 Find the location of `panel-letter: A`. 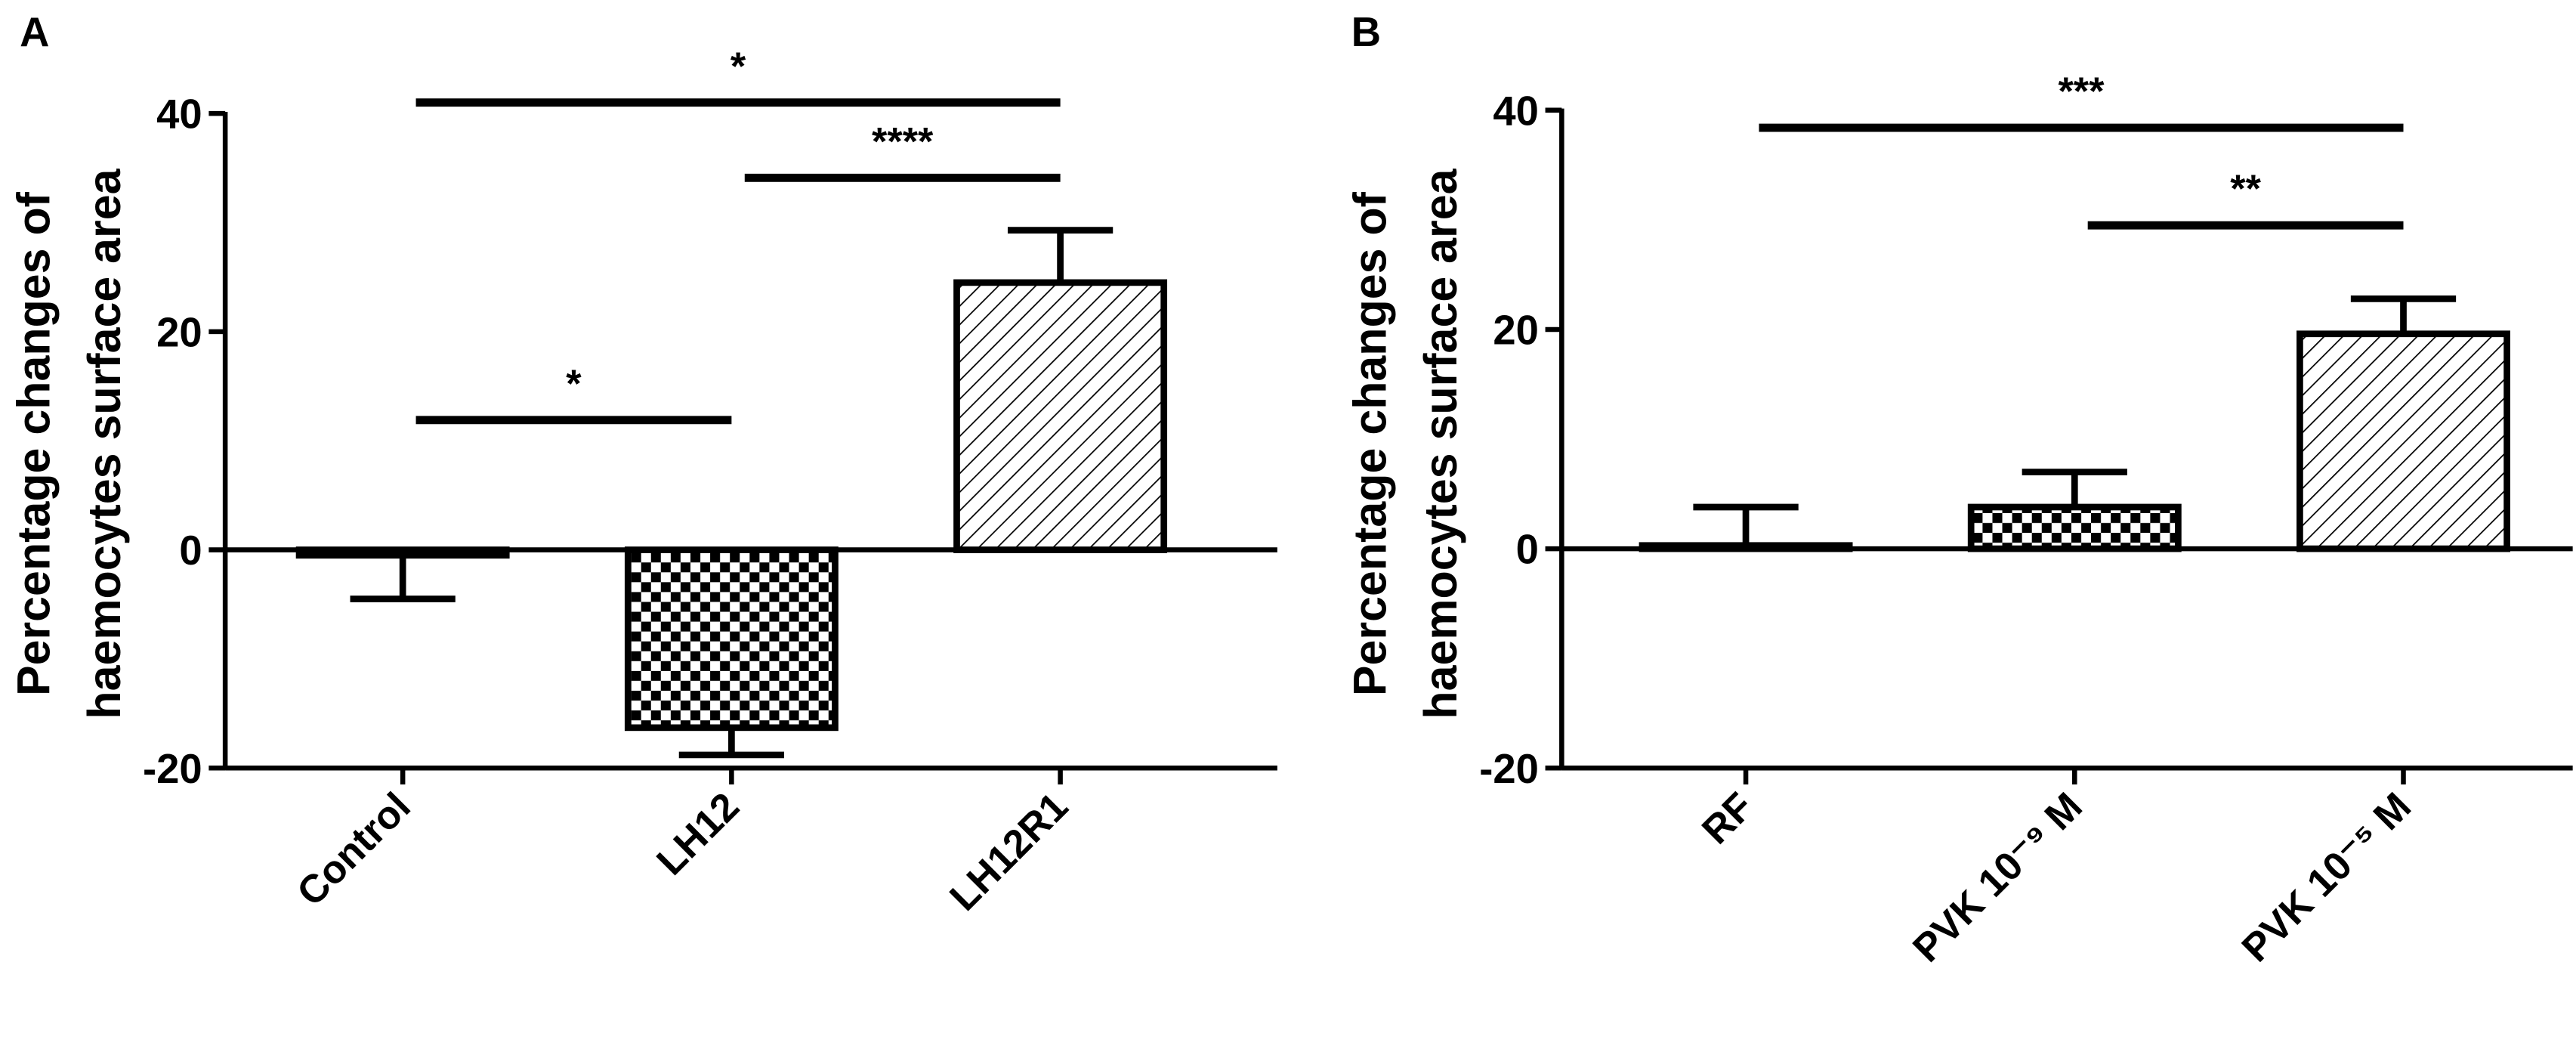

panel-letter: A is located at coordinates (34, 32).